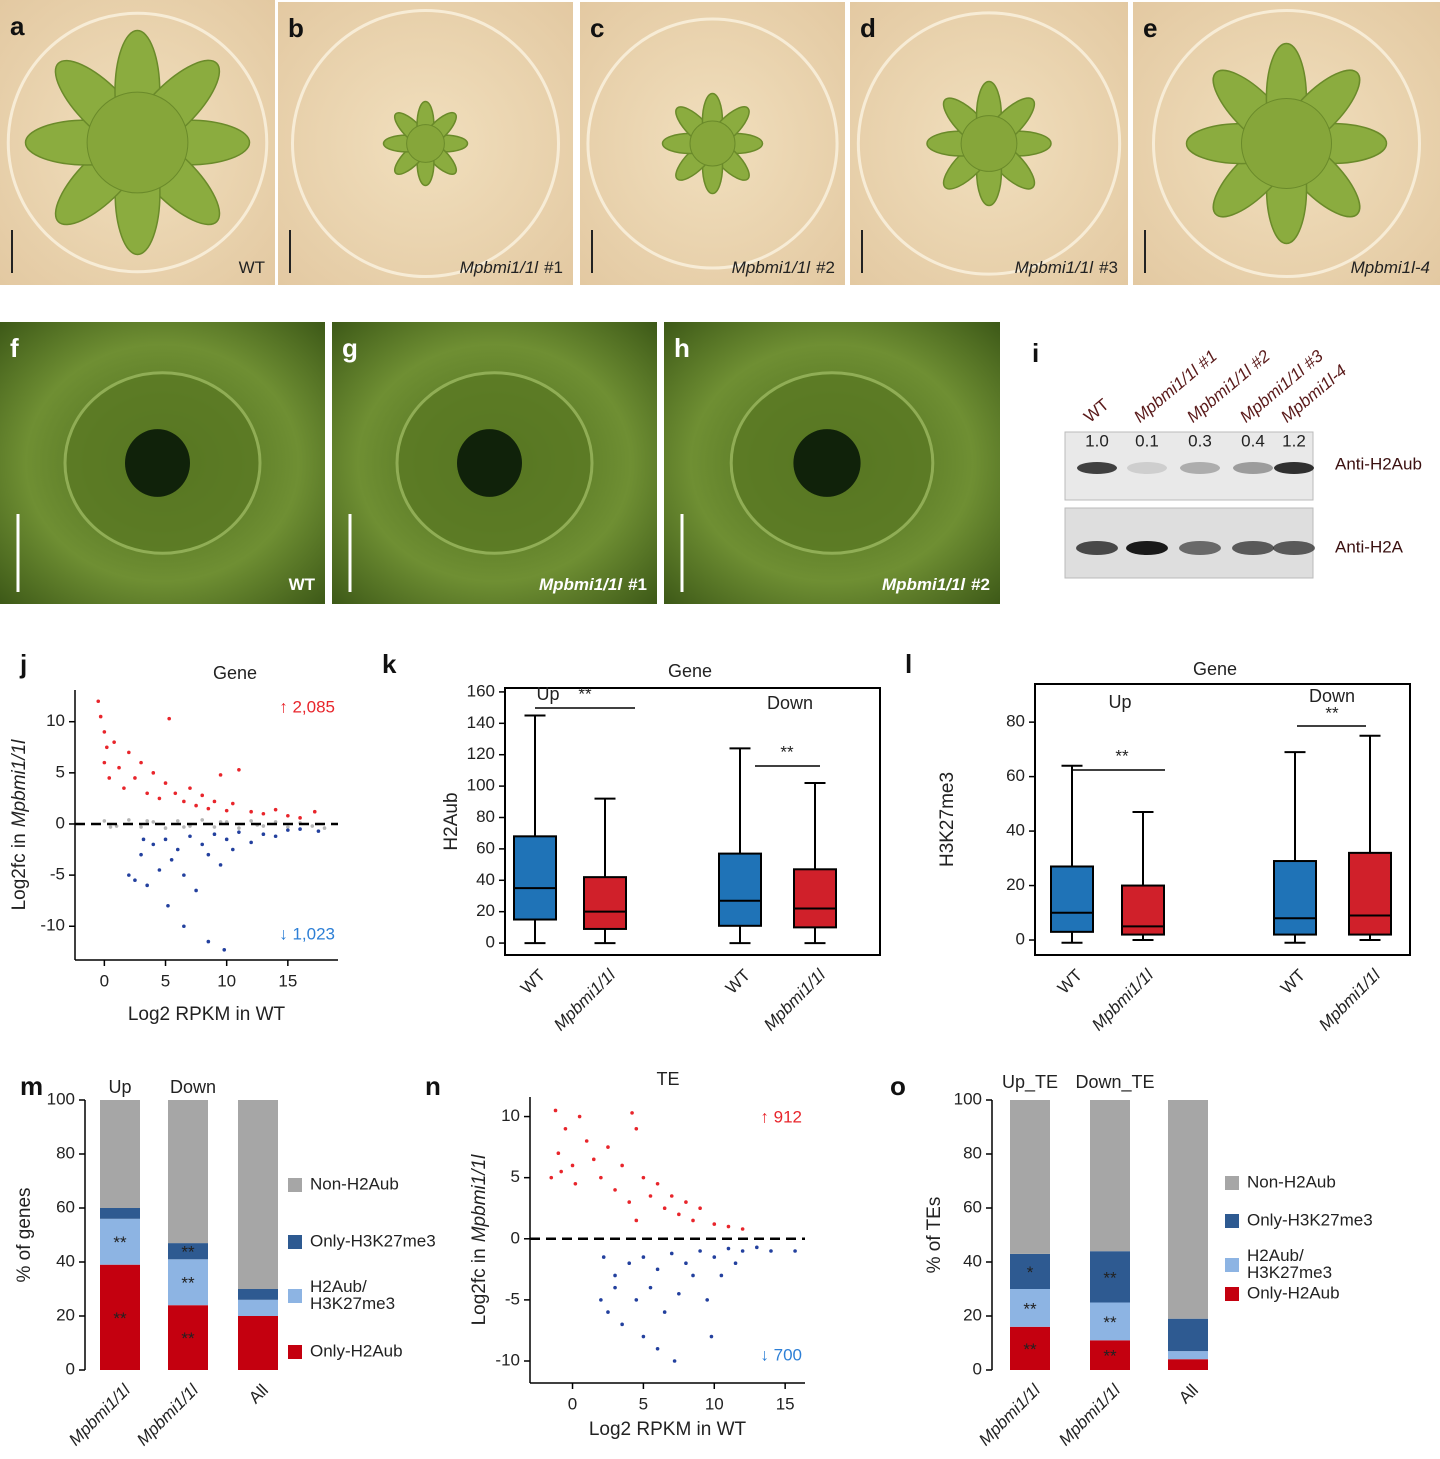 The width and height of the screenshot is (1440, 1459). What do you see at coordinates (23, 664) in the screenshot?
I see `panel-letter: j` at bounding box center [23, 664].